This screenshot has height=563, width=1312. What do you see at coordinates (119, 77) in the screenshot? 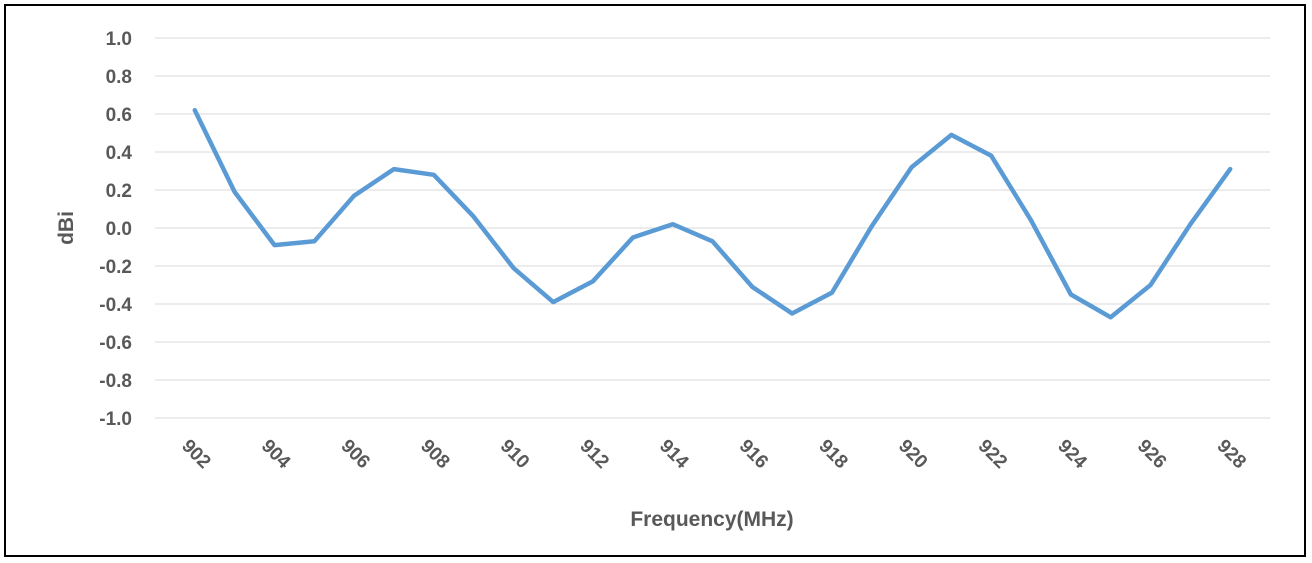
I see `y-tick-label: 0.8` at bounding box center [119, 77].